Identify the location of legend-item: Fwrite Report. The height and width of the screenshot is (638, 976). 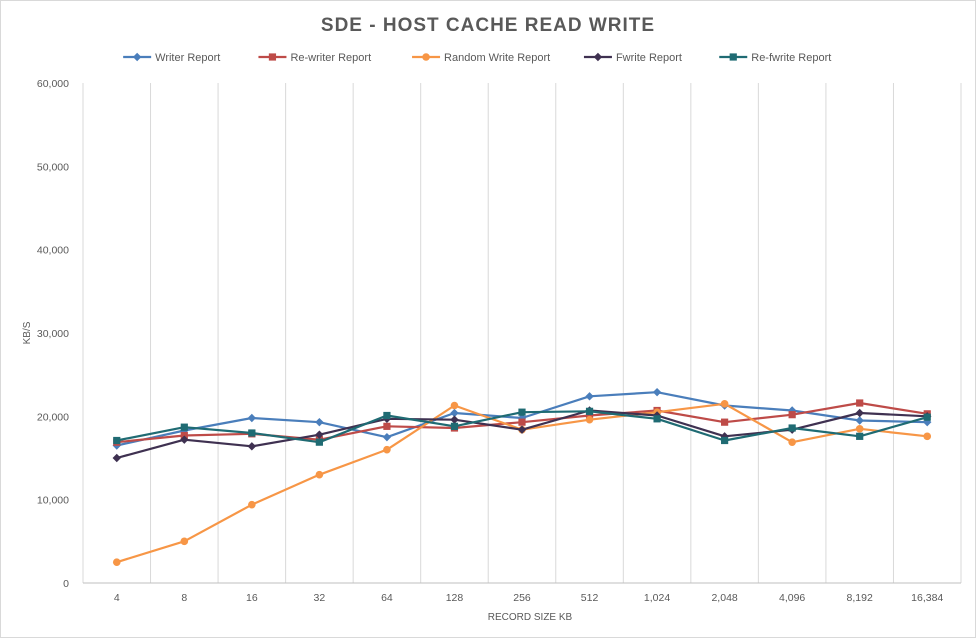
(632, 58).